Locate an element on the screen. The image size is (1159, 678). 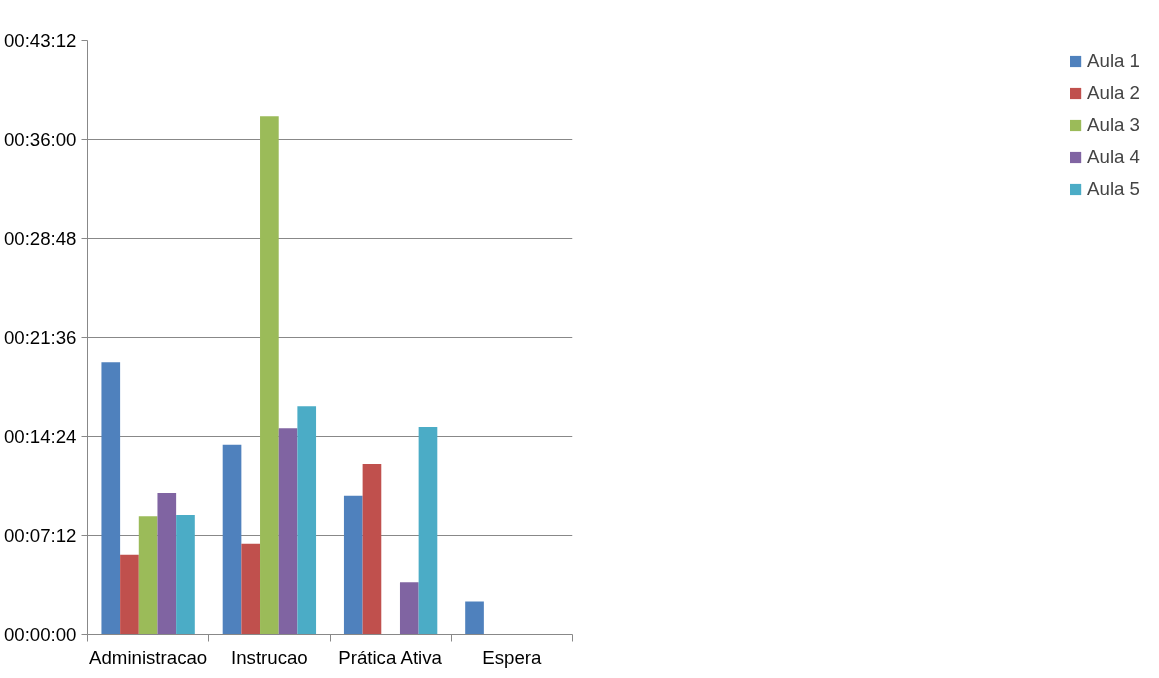
y-tick-label: 00:36:00 is located at coordinates (40, 139).